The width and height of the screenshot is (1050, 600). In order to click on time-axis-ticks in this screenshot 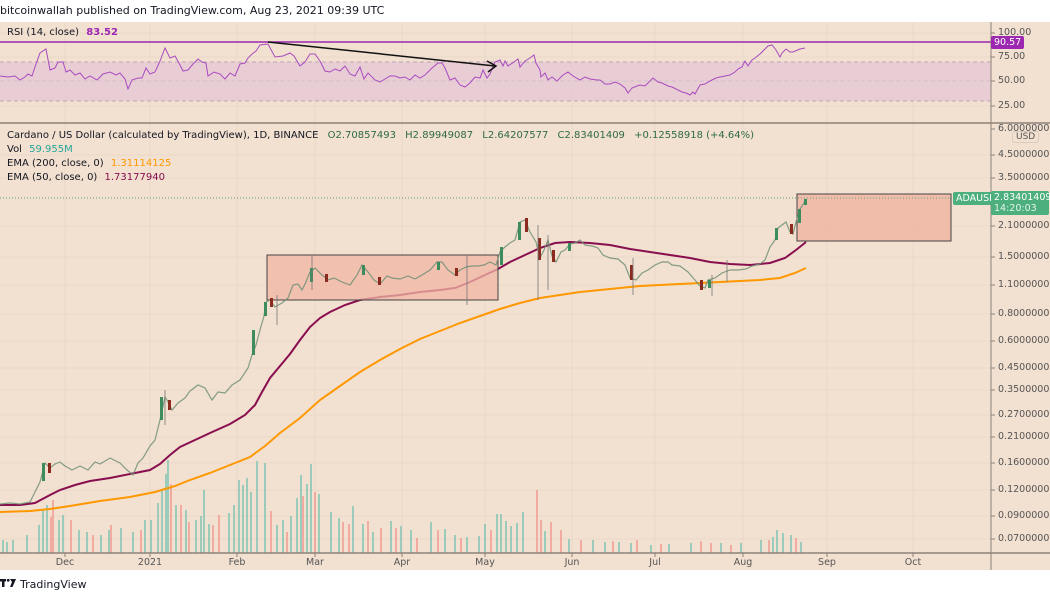, I will do `click(489, 555)`.